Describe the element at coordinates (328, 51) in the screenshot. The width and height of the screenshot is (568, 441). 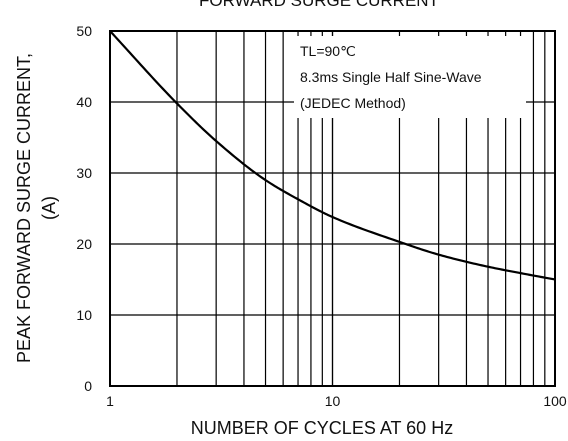
I see `annotation-line: TL=90℃` at that location.